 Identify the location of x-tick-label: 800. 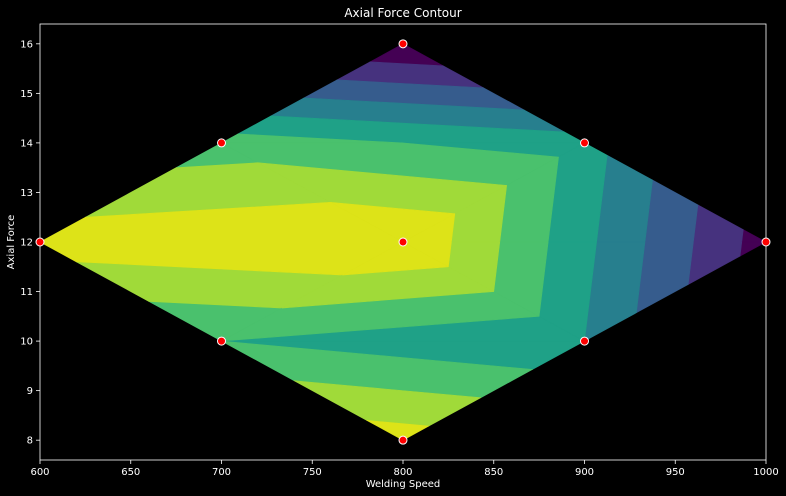
(402, 472).